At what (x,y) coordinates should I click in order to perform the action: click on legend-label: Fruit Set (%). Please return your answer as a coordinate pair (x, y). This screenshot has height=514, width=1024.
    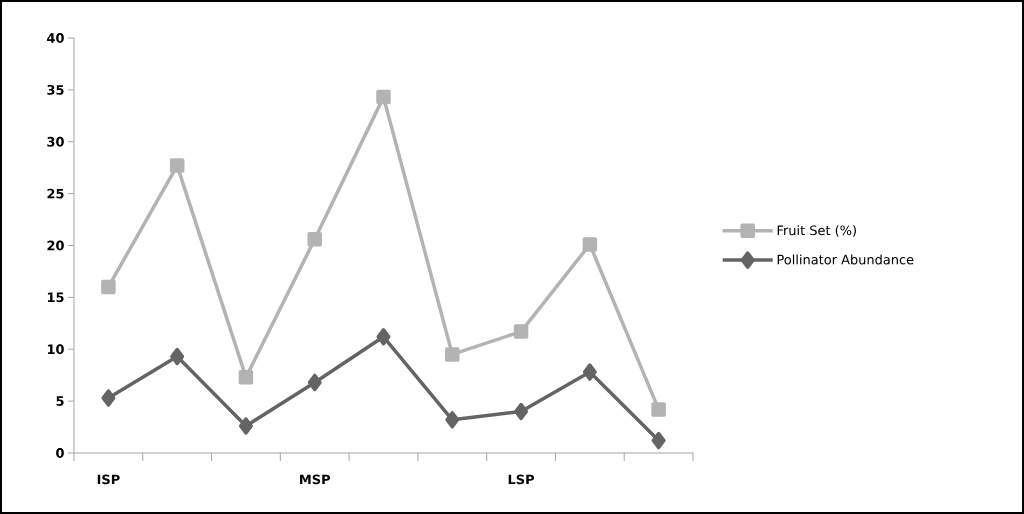
    Looking at the image, I should click on (816, 231).